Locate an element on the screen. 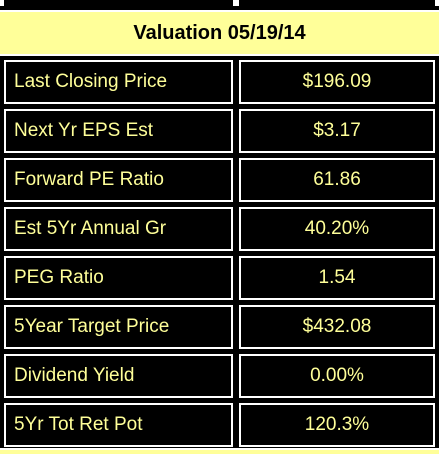 The image size is (439, 454). table-row: 5Yr Tot Ret Pot 120.3% is located at coordinates (219, 425).